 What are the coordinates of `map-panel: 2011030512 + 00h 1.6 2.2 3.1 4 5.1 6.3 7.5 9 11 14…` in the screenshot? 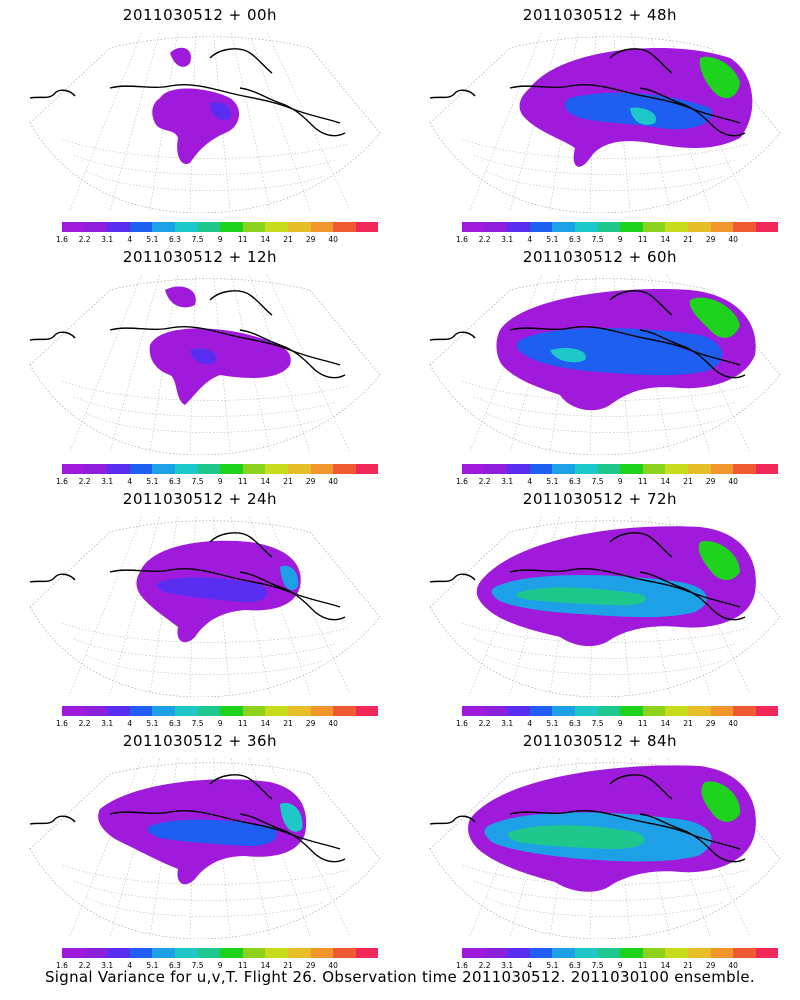 It's located at (200, 122).